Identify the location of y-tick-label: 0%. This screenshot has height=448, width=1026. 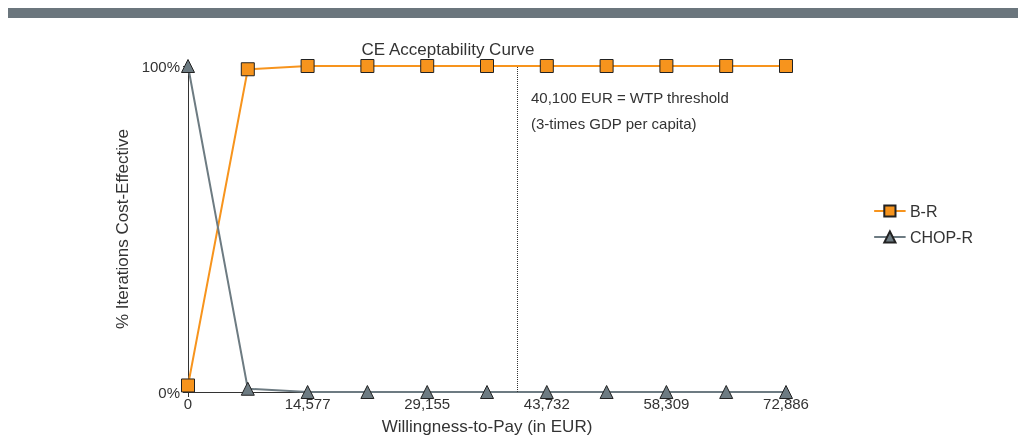
(169, 392).